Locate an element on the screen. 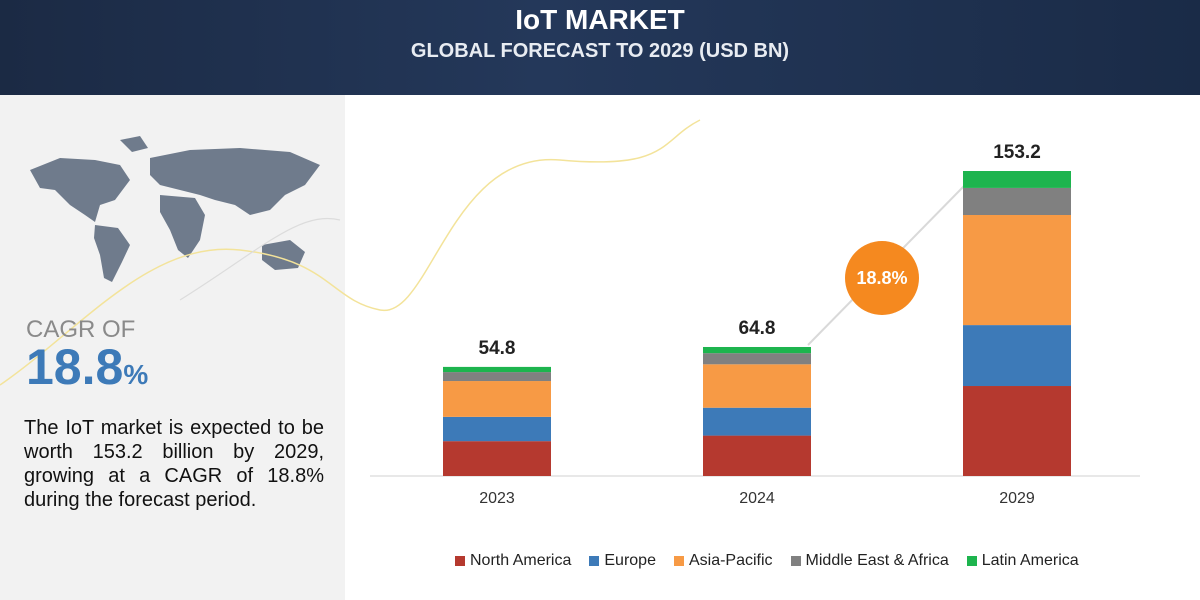  legend-item: Europe is located at coordinates (622, 561).